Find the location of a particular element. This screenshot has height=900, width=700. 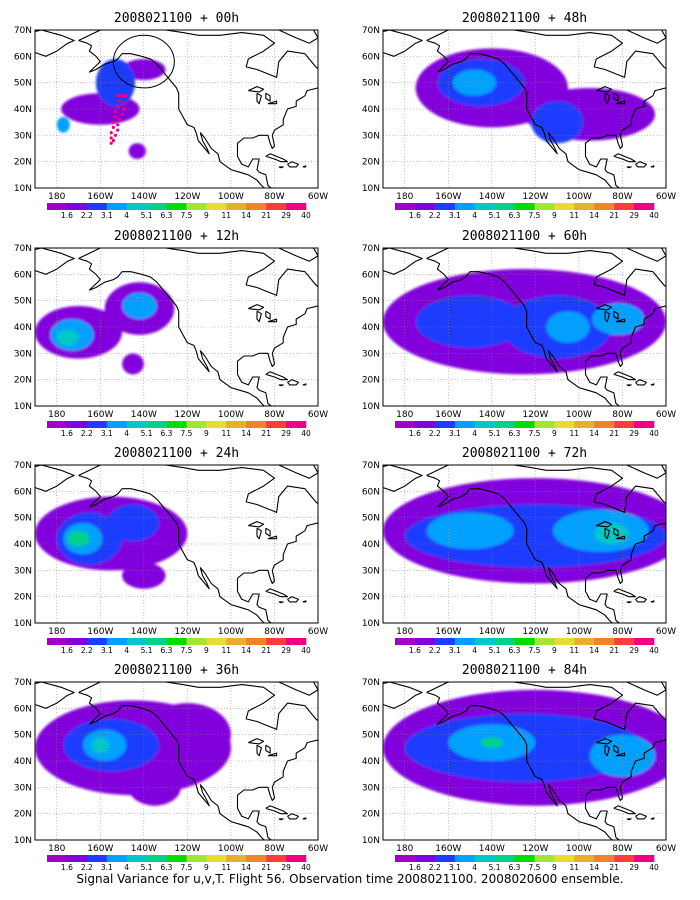

panel-title: 2008021100 + 24h is located at coordinates (176, 453).